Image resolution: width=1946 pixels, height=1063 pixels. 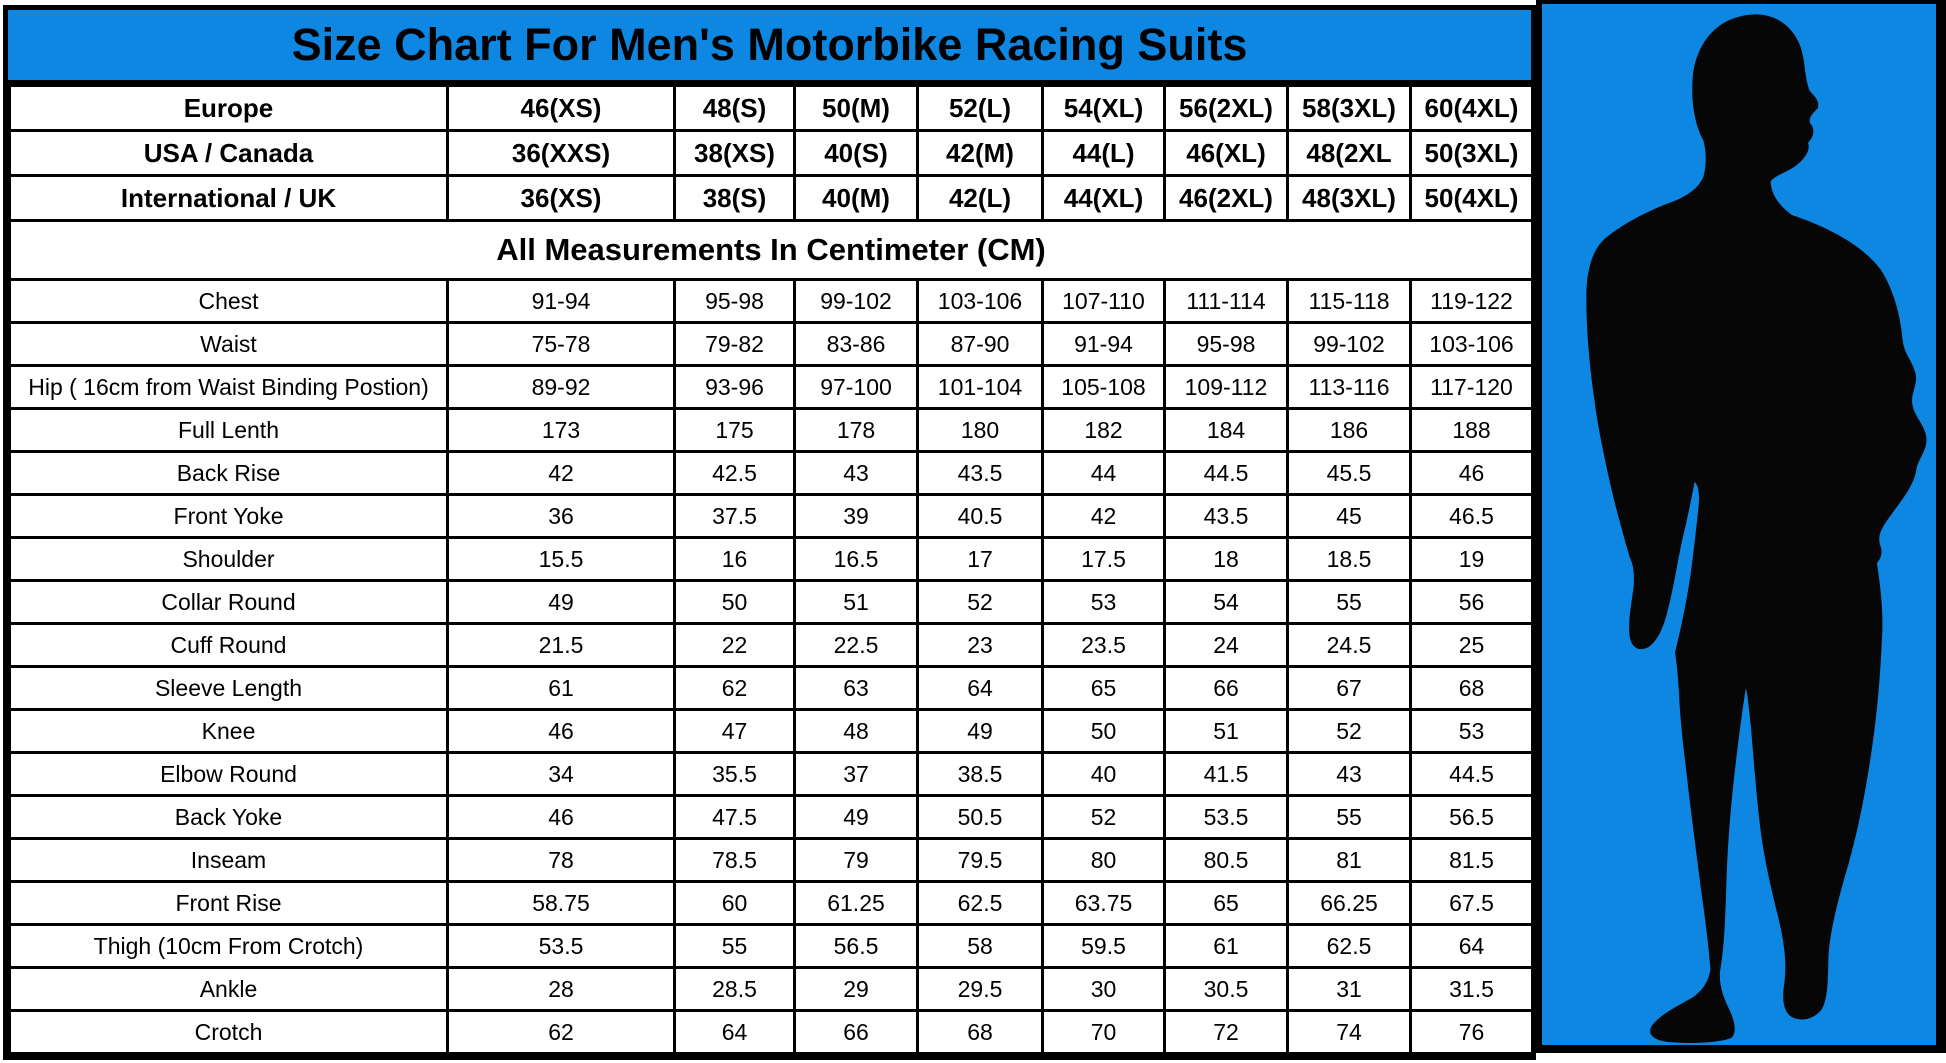 I want to click on value-cell: 173, so click(x=561, y=430).